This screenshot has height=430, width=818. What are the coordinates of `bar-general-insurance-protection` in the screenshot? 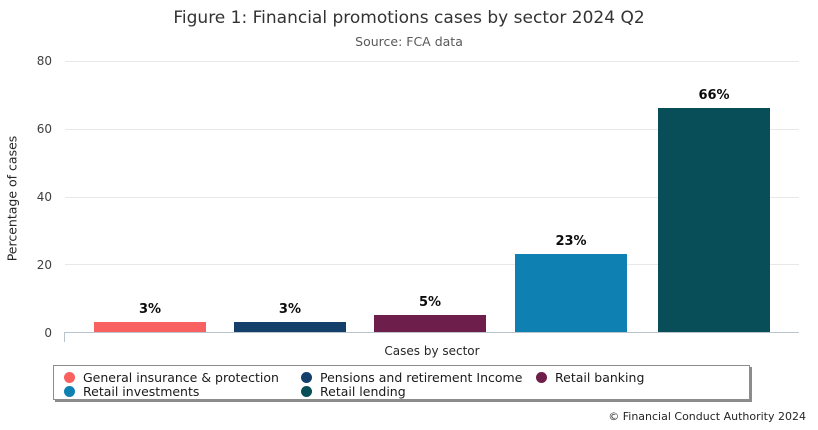 It's located at (149, 326).